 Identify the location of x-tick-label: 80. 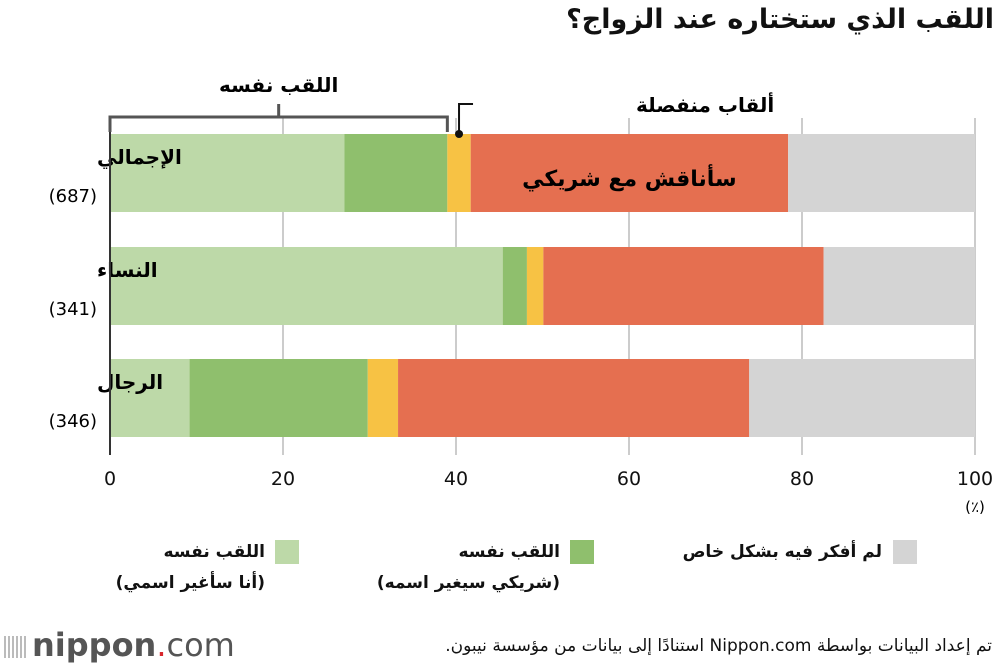
(802, 479).